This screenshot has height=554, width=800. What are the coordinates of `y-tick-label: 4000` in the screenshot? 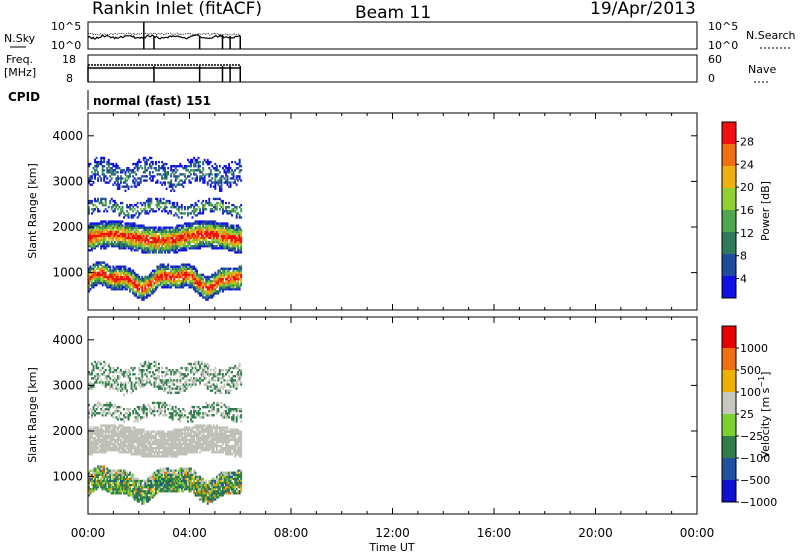 It's located at (67, 136).